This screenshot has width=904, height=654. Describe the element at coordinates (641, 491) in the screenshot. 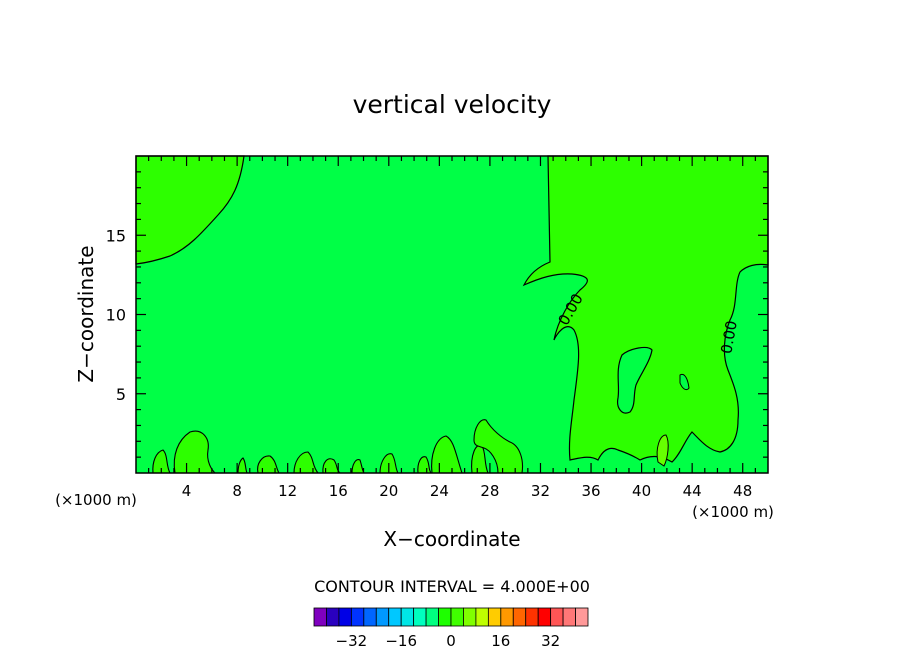

I see `x-tick-label: 40` at that location.